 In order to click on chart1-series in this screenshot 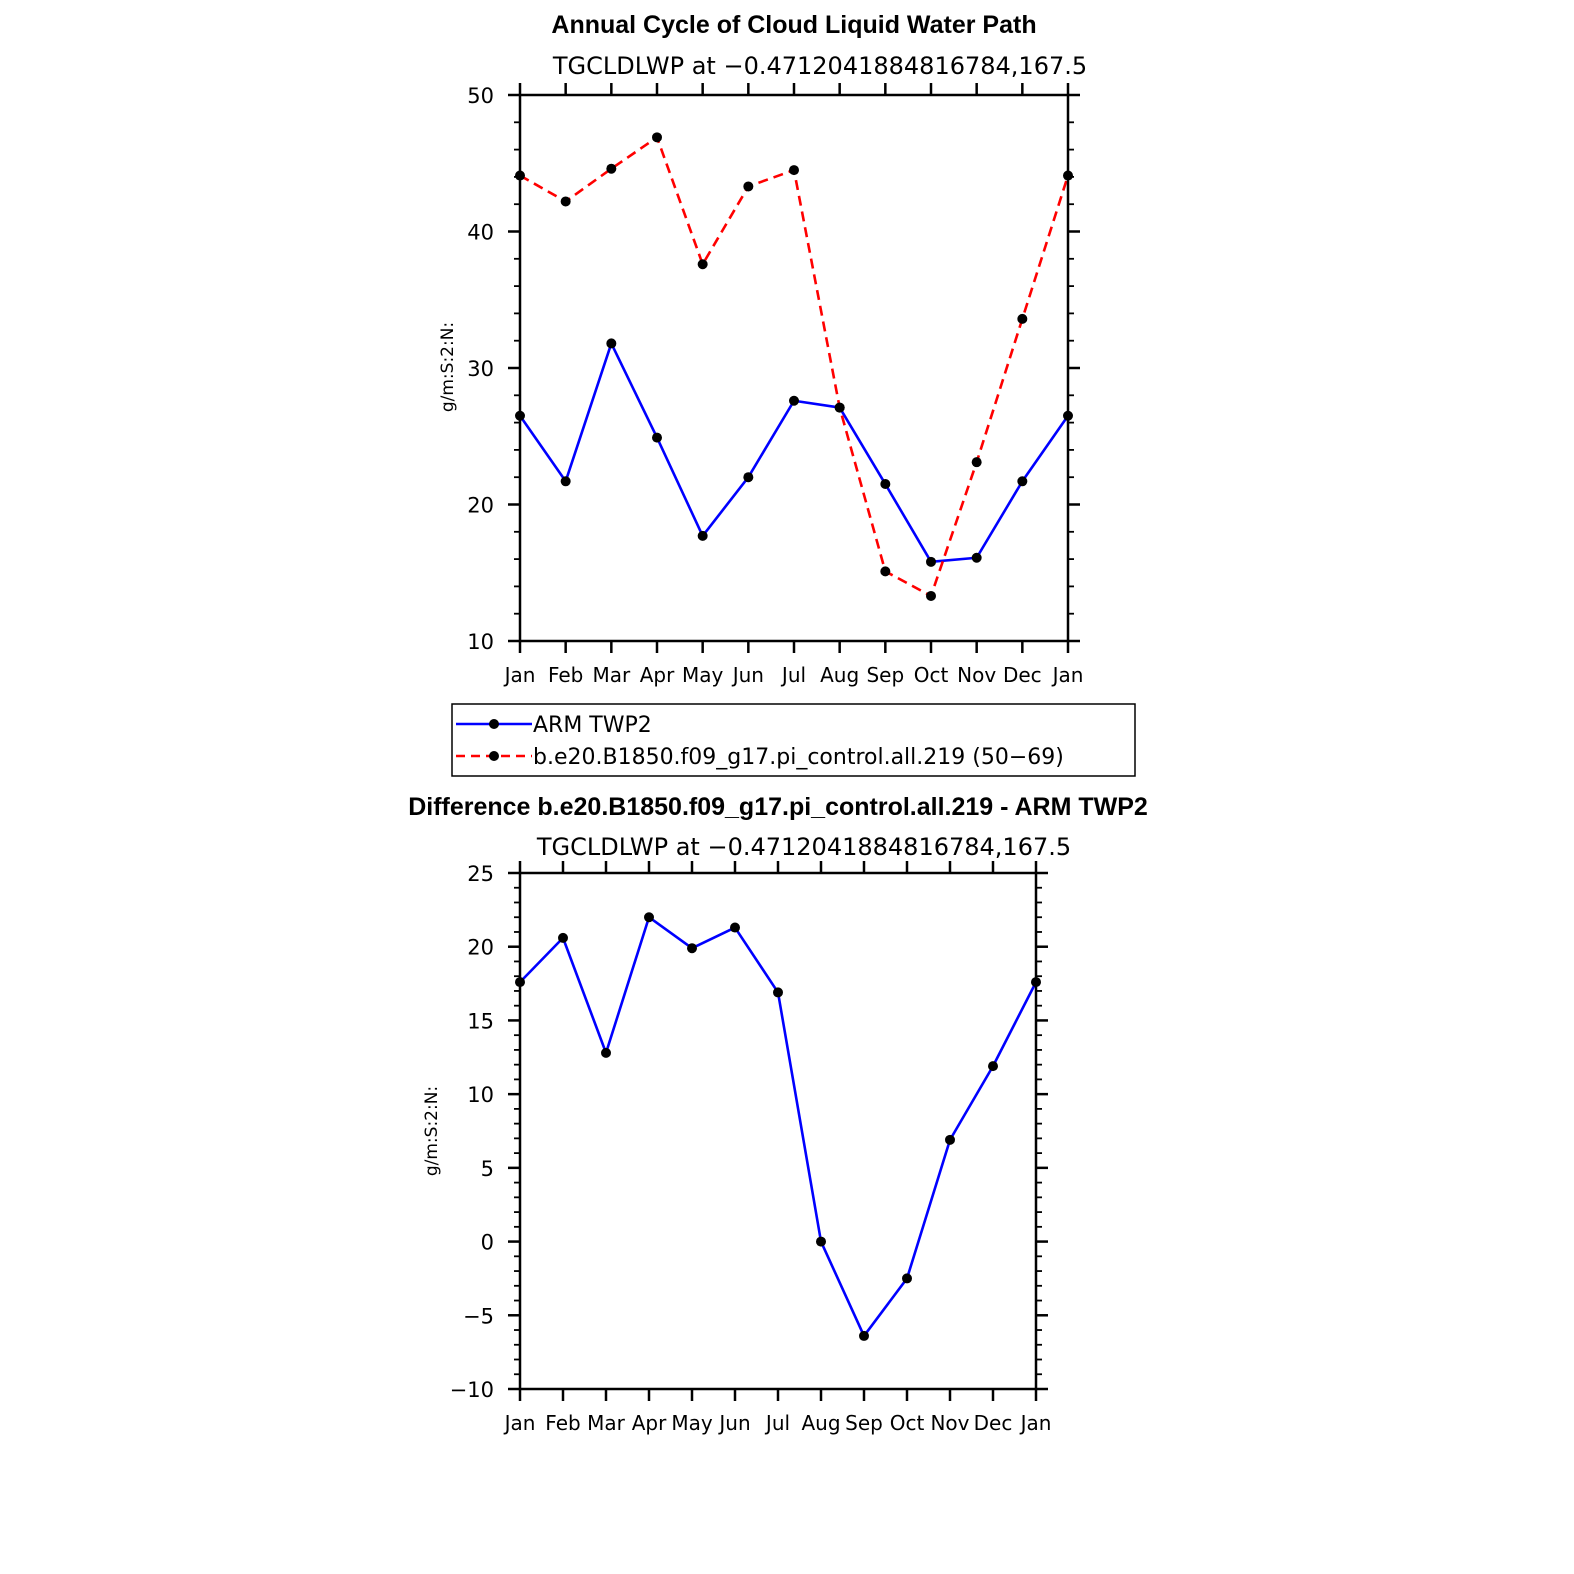, I will do `click(794, 366)`.